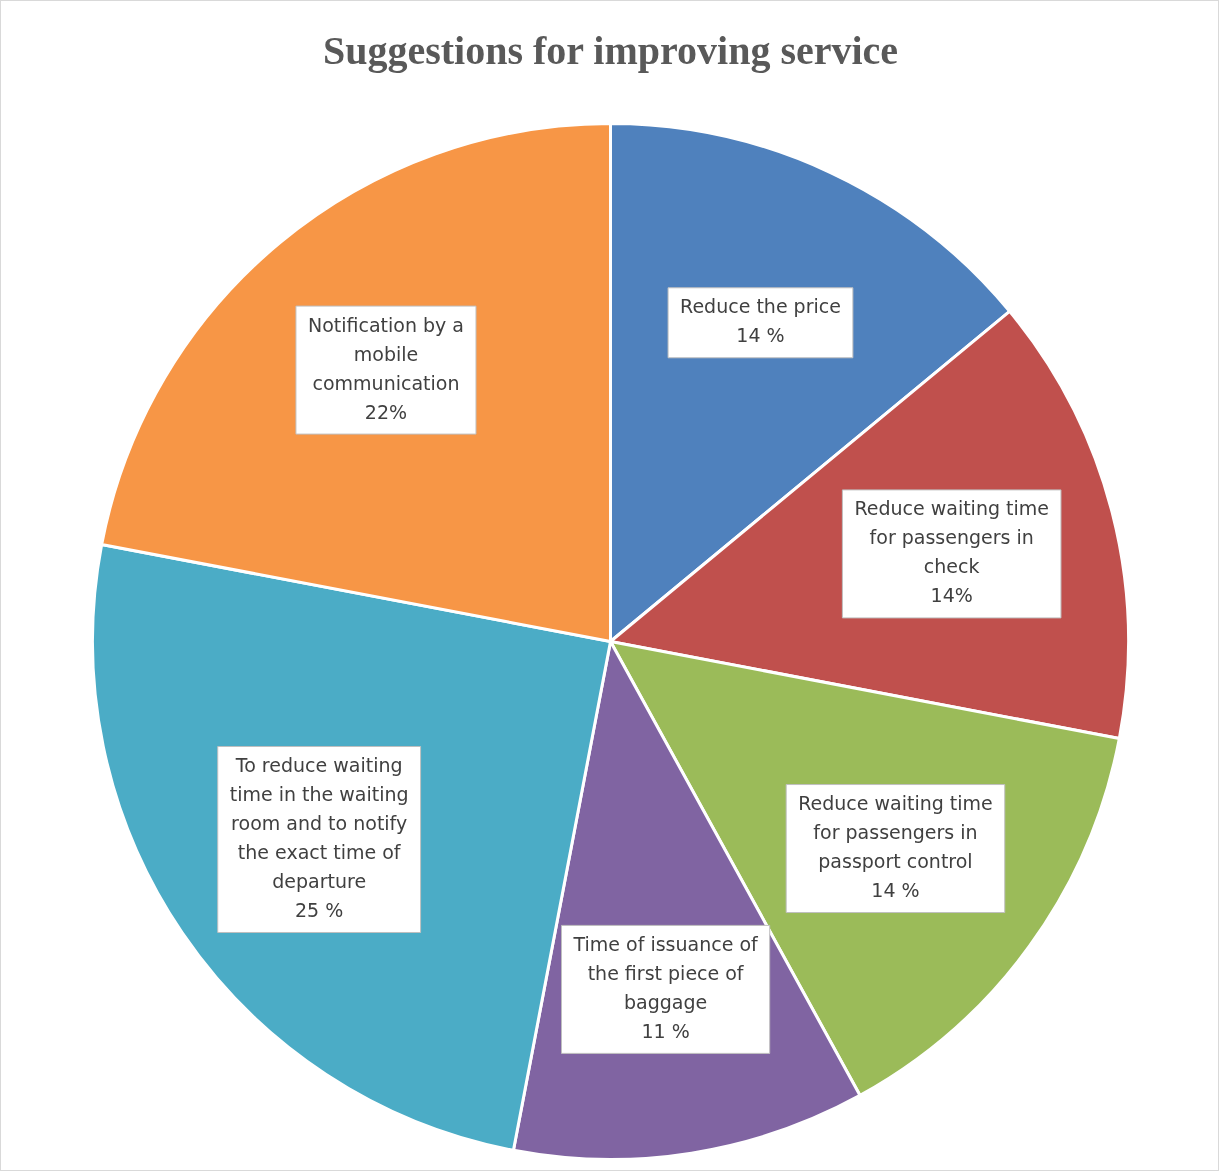  I want to click on data-label: 14%, so click(951, 595).